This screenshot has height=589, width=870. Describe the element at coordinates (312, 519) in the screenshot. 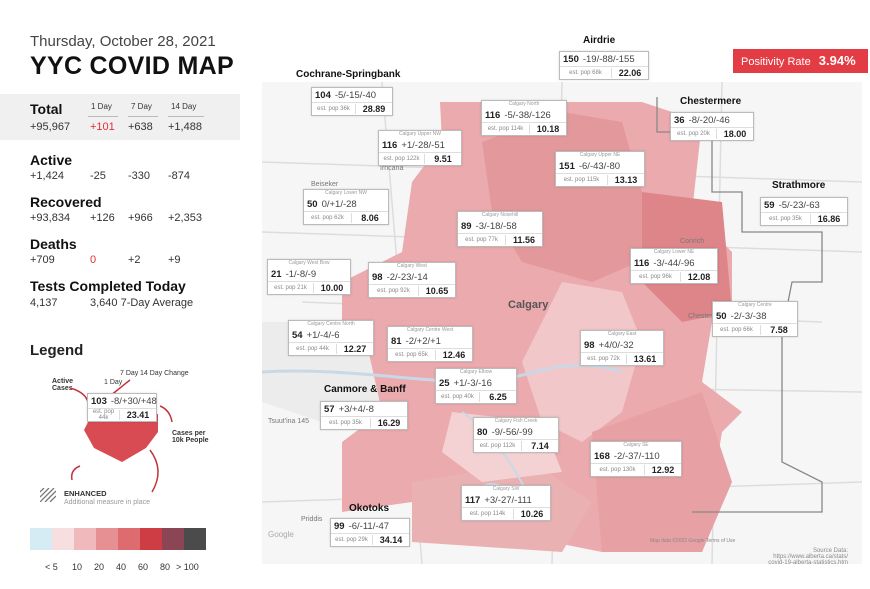

I see `town-priddis: Priddis` at that location.